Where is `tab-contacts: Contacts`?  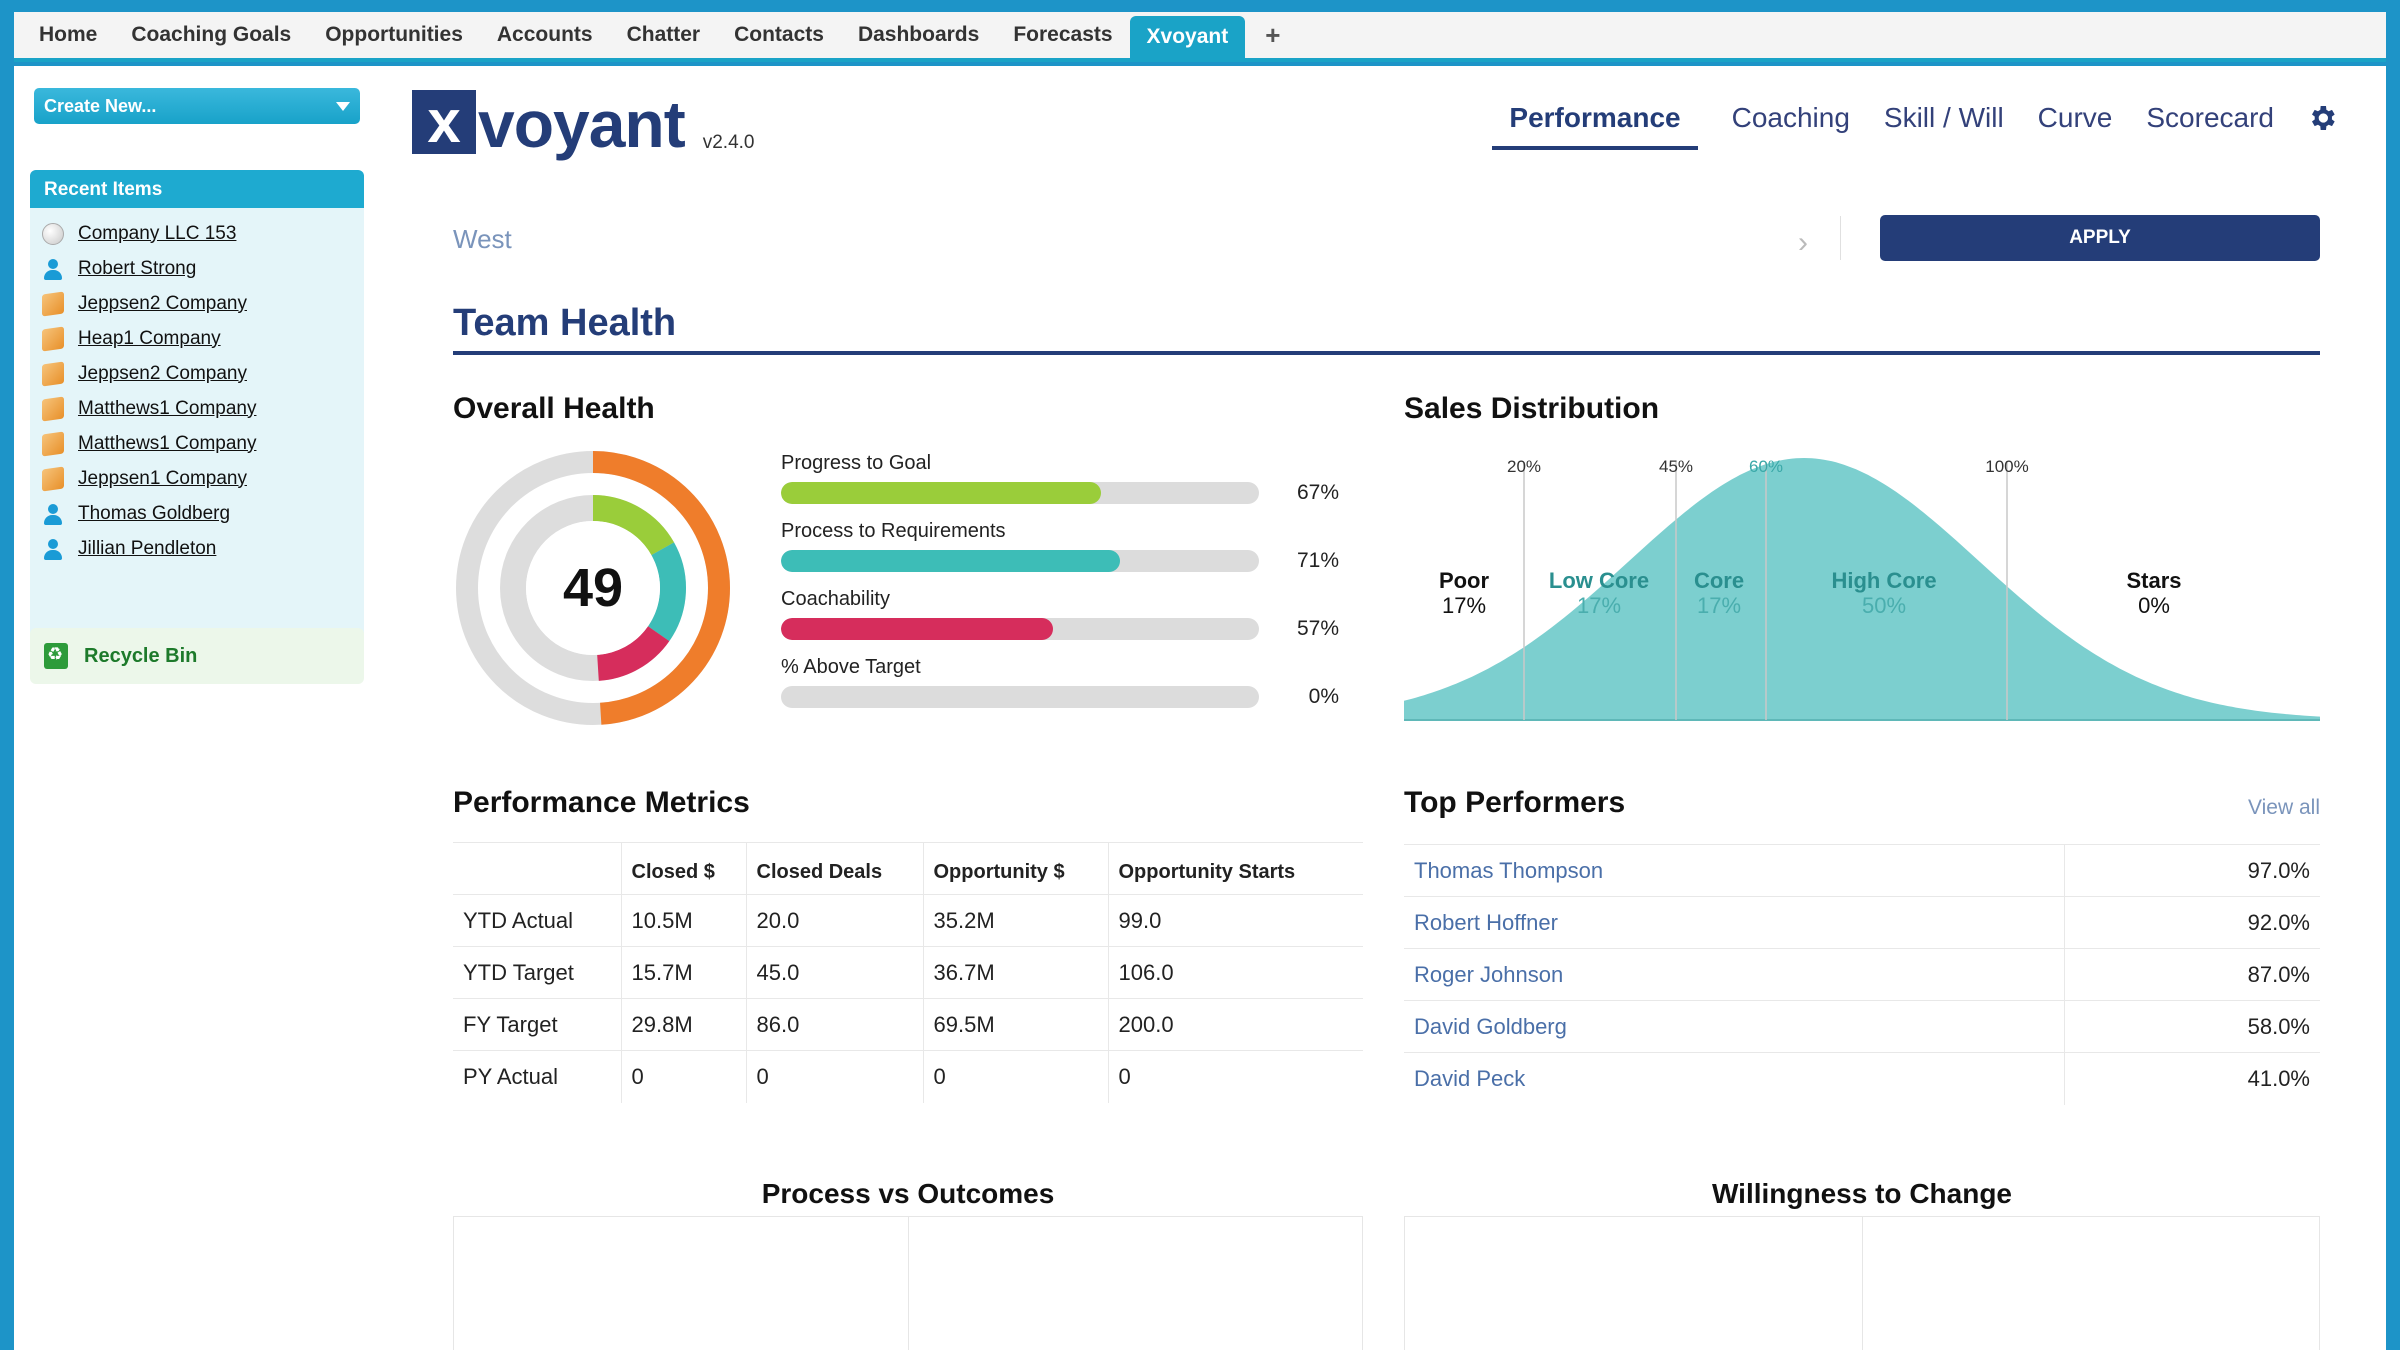
tab-contacts: Contacts is located at coordinates (779, 34).